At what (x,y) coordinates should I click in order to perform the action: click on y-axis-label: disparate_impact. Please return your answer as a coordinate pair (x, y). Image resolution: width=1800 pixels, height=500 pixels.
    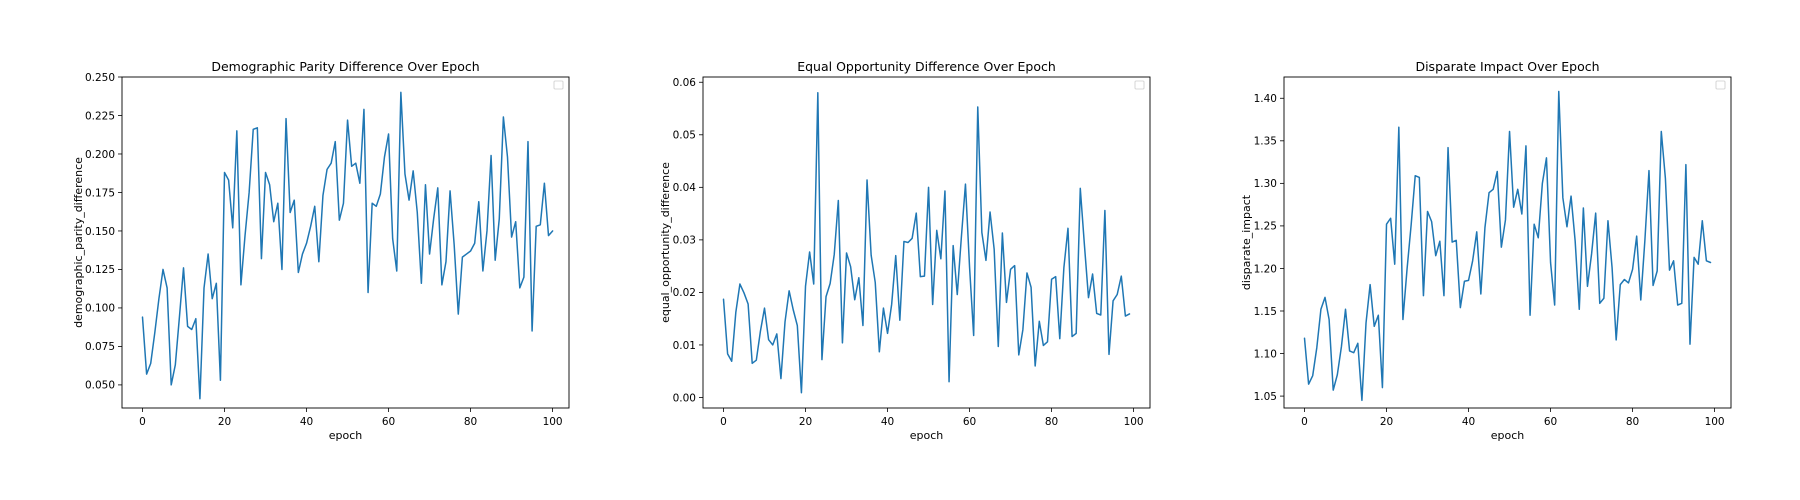
    Looking at the image, I should click on (1246, 242).